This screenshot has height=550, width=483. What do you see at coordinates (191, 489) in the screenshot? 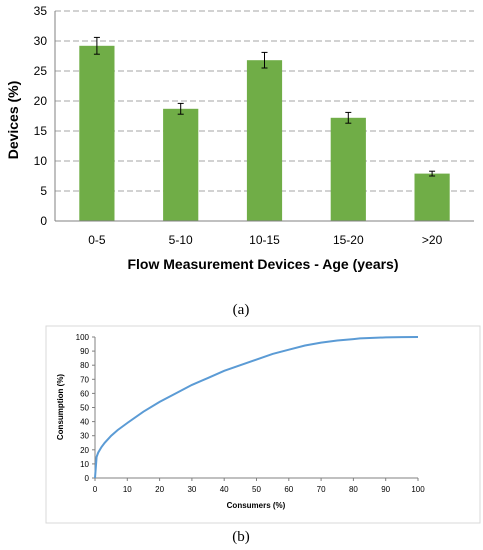
I see `chart-b-x-tick-label: 30` at bounding box center [191, 489].